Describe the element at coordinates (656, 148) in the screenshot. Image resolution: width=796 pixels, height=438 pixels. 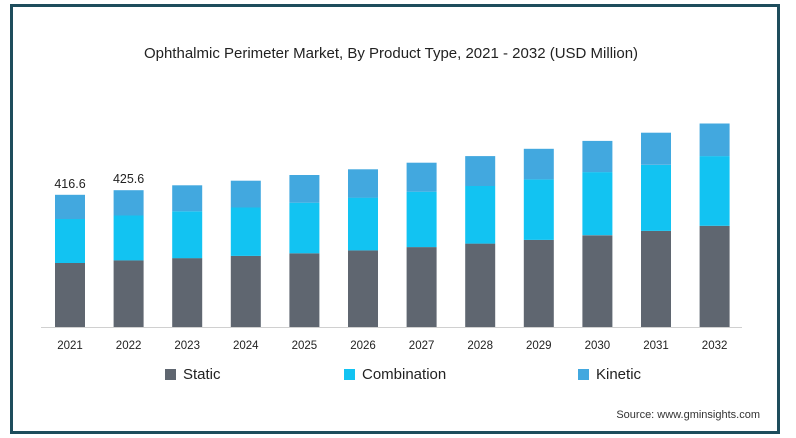
I see `bar-kinetic-2031` at that location.